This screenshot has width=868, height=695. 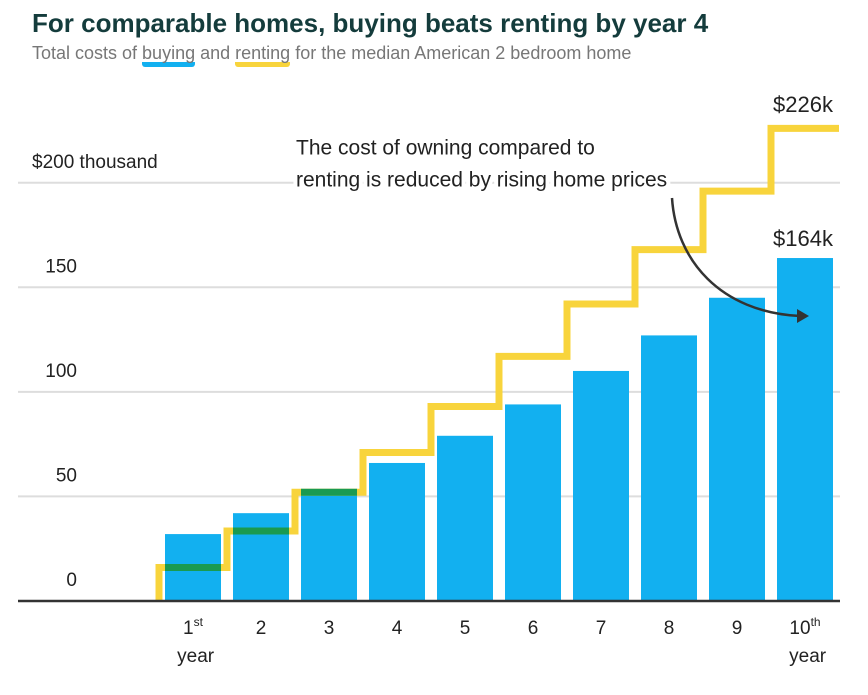 I want to click on subtitle-text: for the median American 2 bedroom home, so click(x=463, y=53).